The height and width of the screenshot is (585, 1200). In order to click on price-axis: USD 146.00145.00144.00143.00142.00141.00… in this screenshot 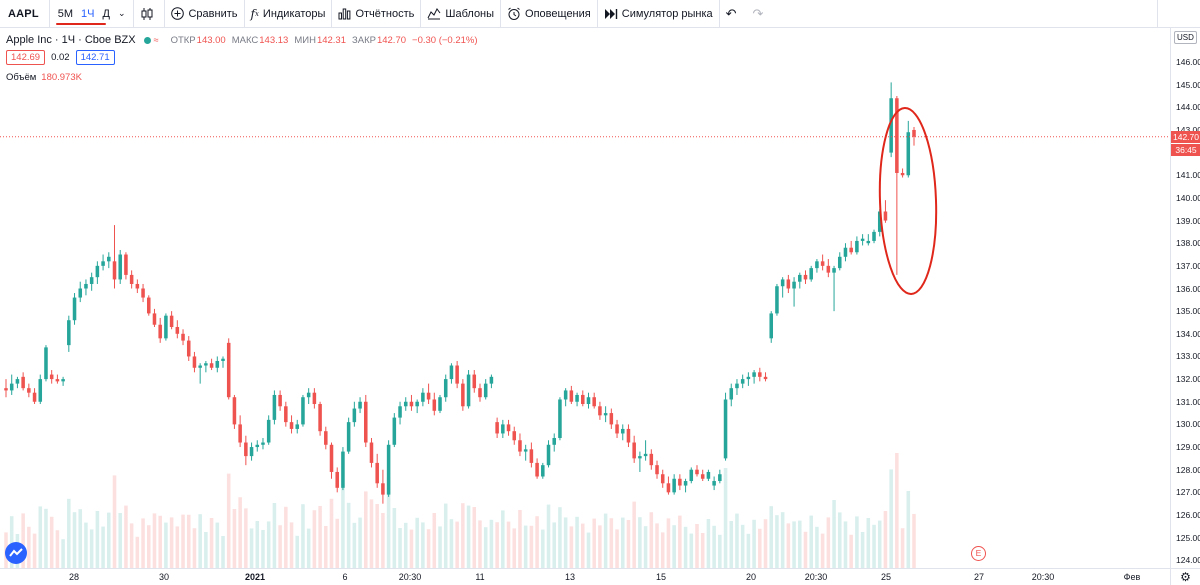, I will do `click(1185, 298)`.